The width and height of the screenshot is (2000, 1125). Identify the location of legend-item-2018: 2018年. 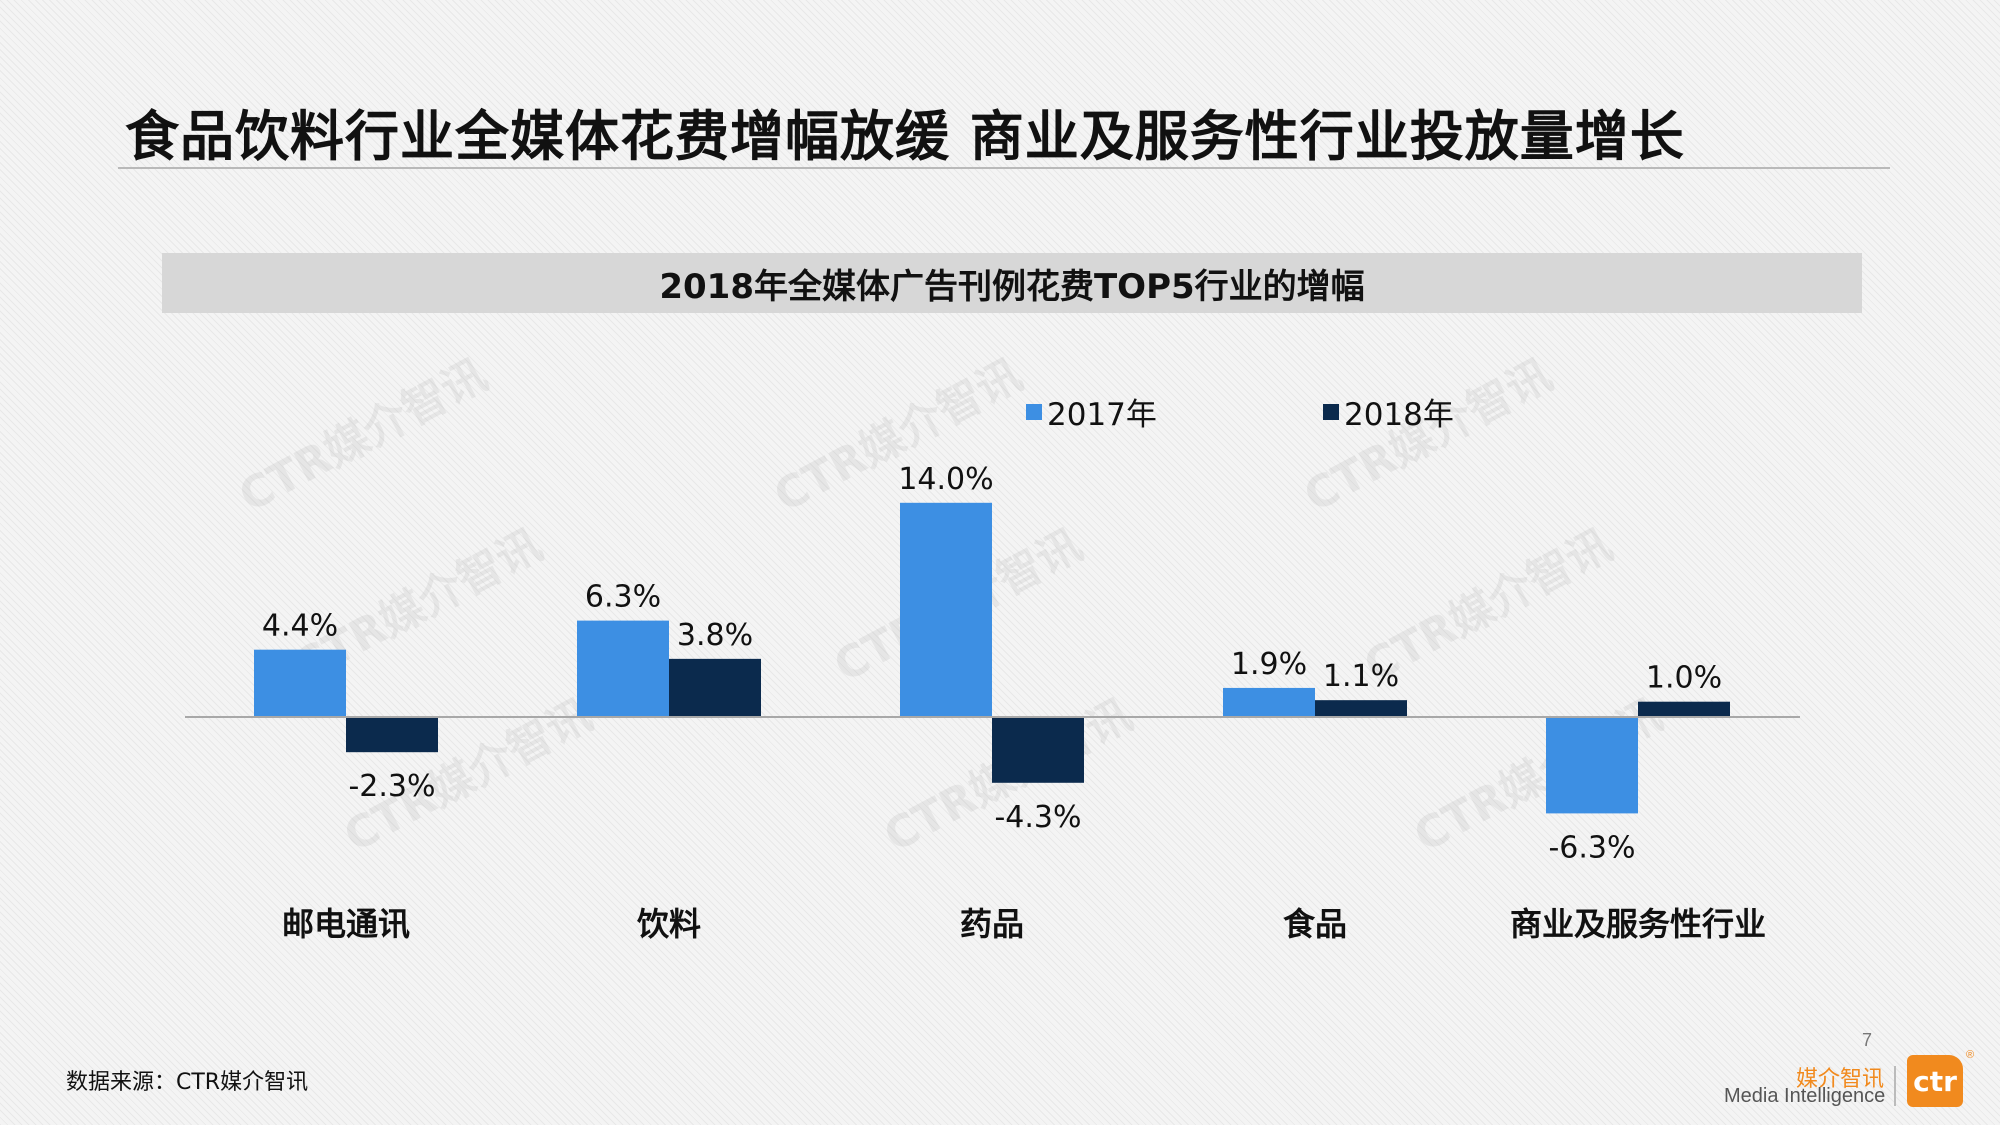
(1388, 411).